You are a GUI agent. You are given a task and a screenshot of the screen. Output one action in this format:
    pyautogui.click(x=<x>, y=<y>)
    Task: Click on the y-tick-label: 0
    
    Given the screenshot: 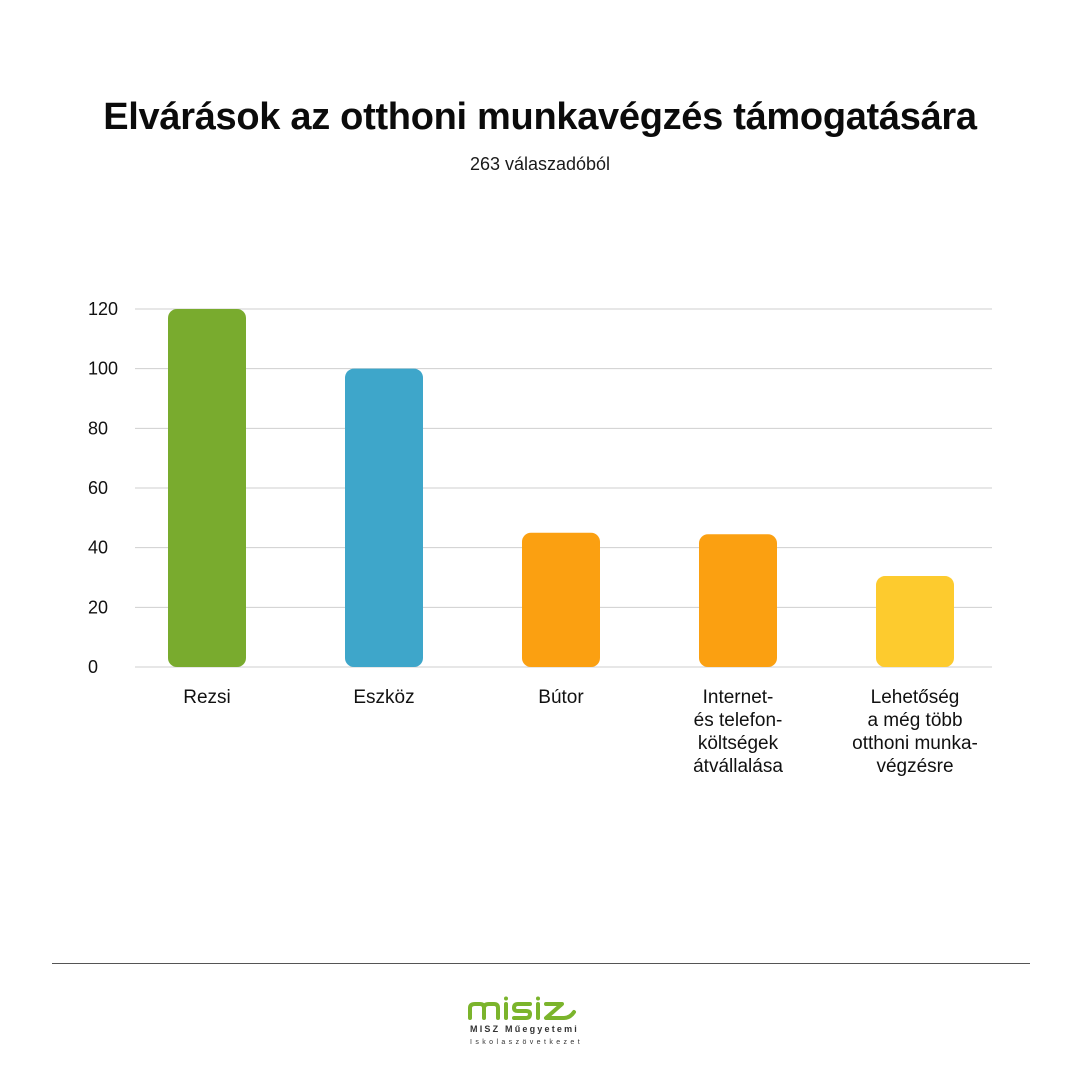 What is the action you would take?
    pyautogui.click(x=93, y=667)
    